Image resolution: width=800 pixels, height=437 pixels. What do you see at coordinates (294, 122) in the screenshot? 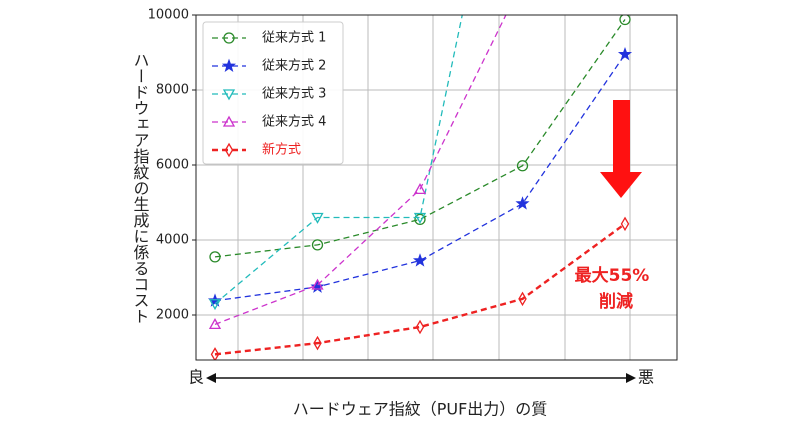
I see `legend-label: 従来方式 4` at bounding box center [294, 122].